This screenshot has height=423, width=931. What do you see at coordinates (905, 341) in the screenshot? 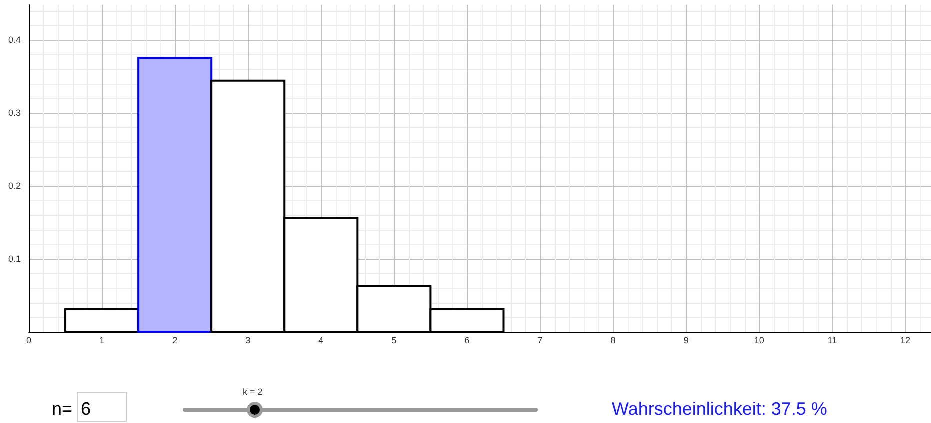
I see `x-tick-label: 12` at bounding box center [905, 341].